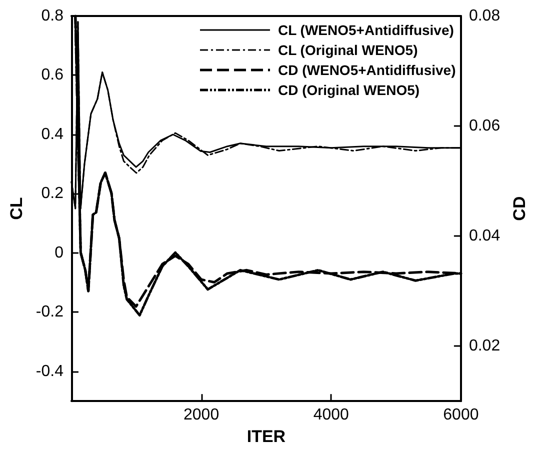 This screenshot has width=536, height=450. I want to click on y-tick-label: -0.2, so click(50, 312).